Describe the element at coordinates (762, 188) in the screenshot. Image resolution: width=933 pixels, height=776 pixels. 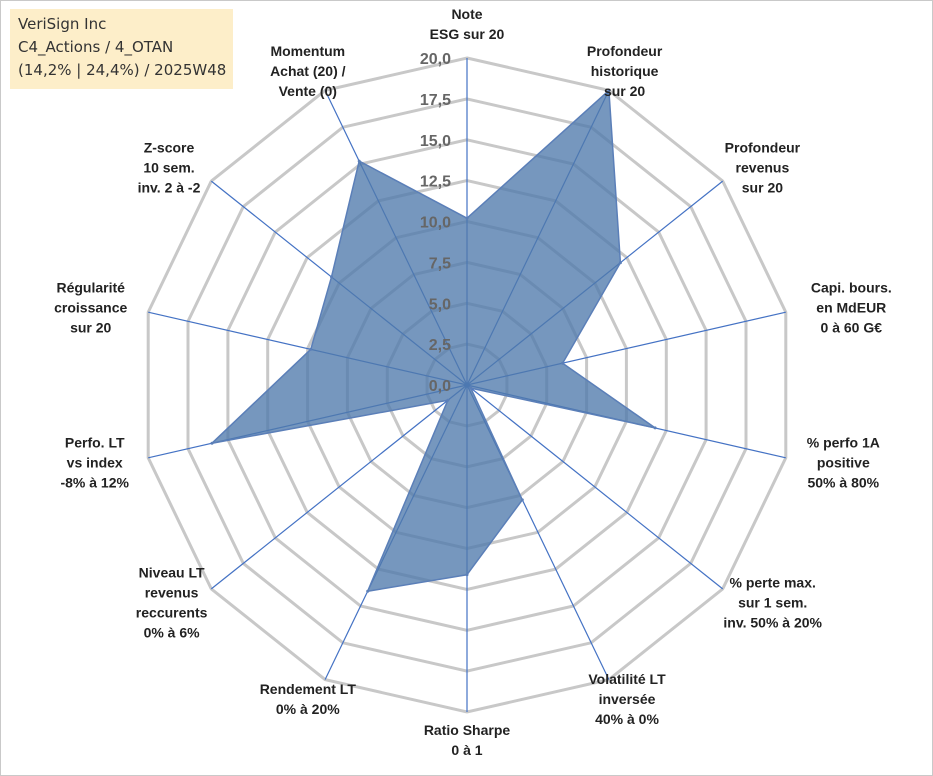
I see `axis-label-2-line-2: sur 20` at that location.